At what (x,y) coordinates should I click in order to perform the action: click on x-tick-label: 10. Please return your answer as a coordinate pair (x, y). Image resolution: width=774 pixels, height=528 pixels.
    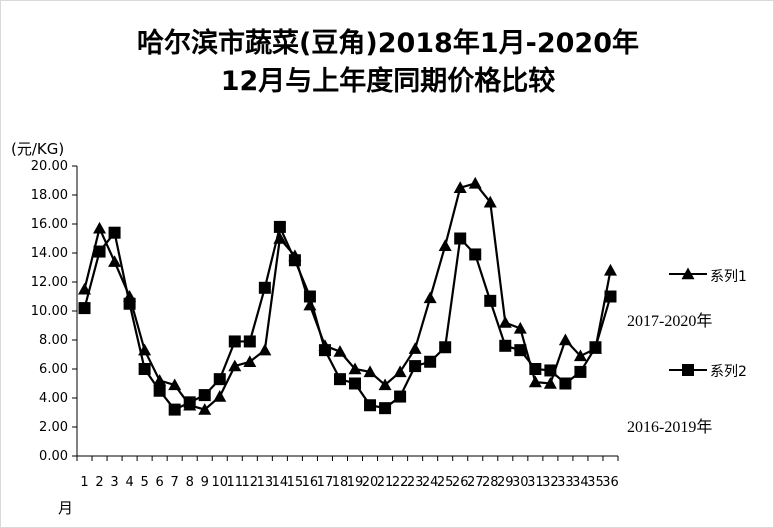
    Looking at the image, I should click on (219, 482).